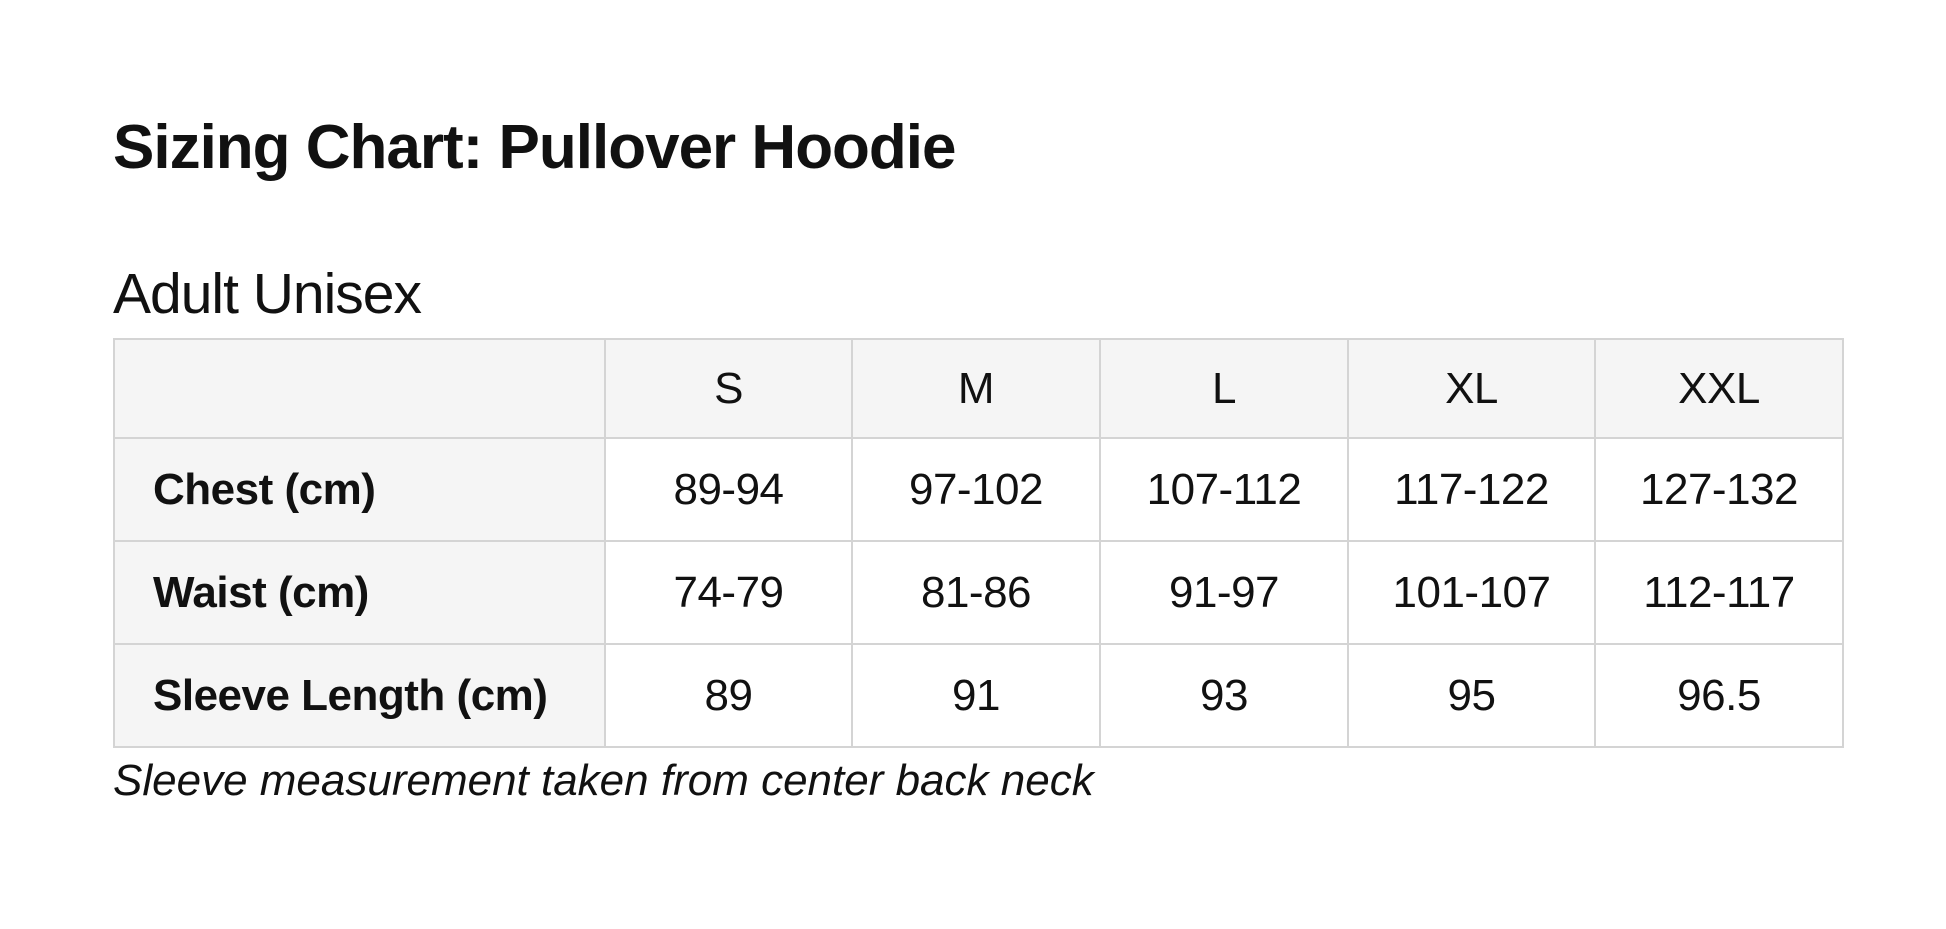  I want to click on row-label-sleeve-length: Sleeve Length (cm), so click(359, 695).